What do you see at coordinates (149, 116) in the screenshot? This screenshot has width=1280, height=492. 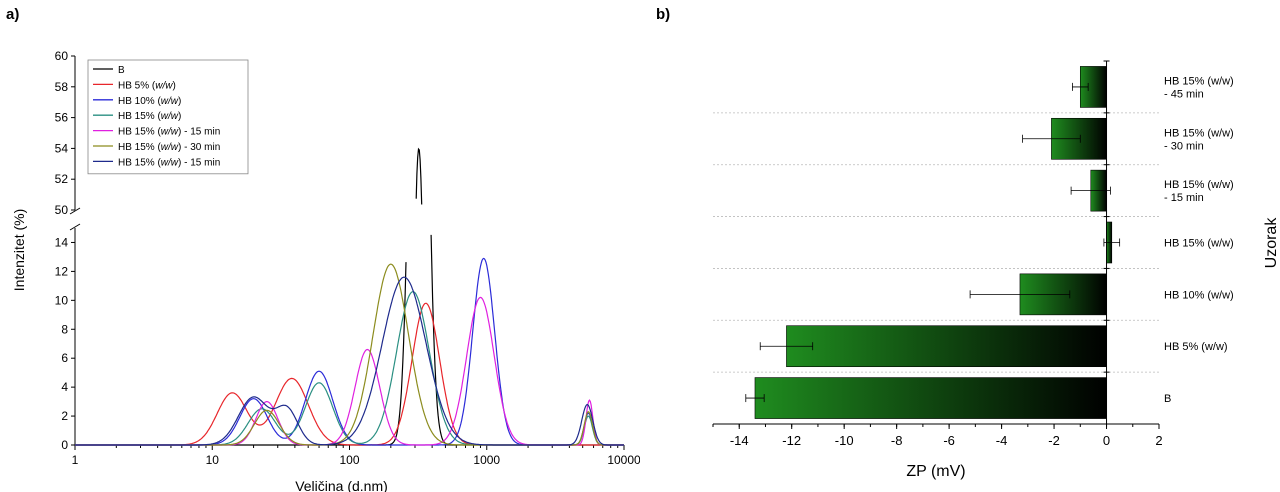 I see `legend-entry: HB 15% (w/w)` at bounding box center [149, 116].